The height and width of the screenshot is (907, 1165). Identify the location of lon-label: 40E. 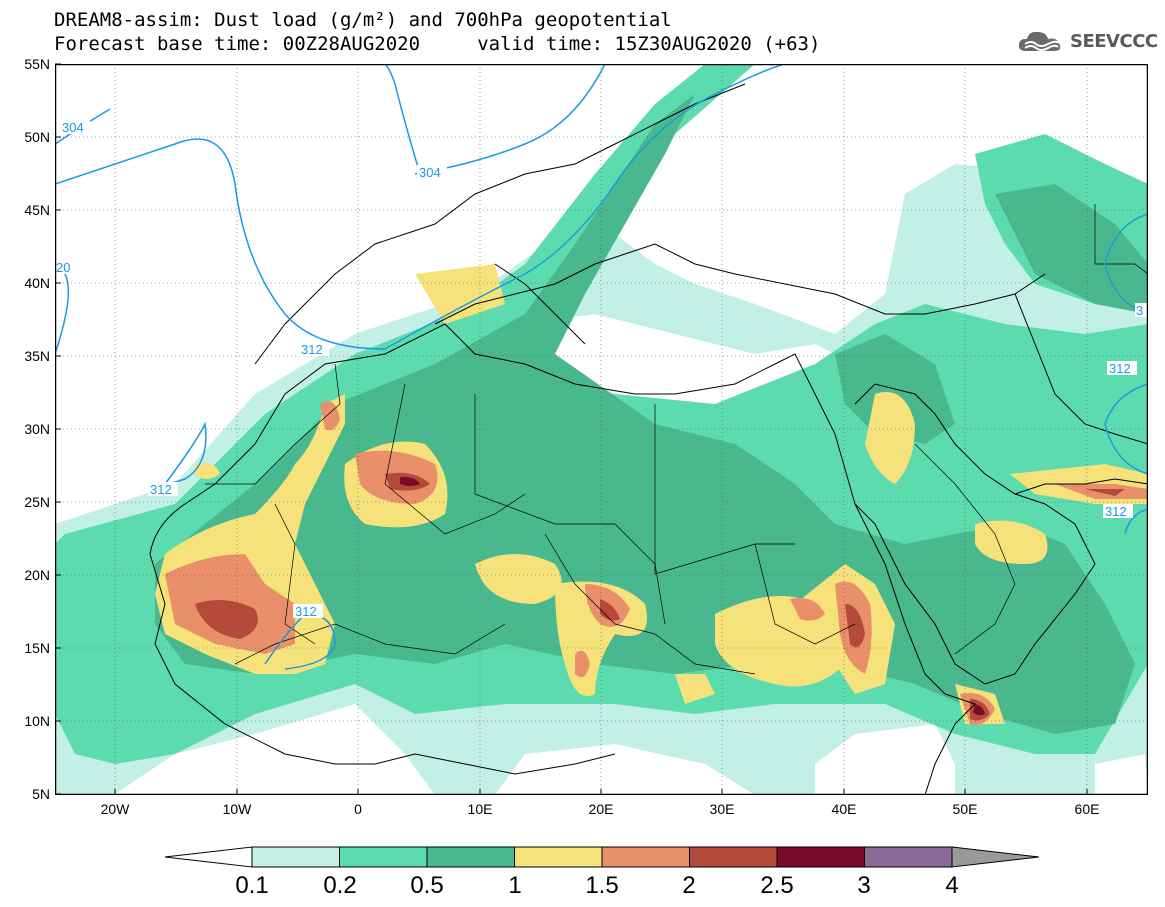
(844, 809).